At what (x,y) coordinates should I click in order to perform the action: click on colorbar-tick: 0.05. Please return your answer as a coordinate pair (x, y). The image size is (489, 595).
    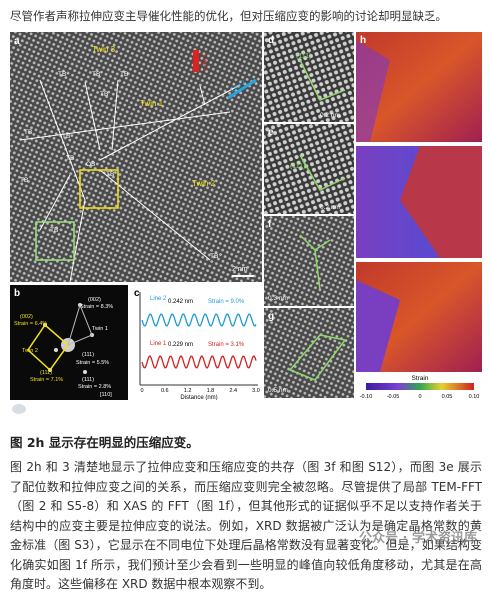
    Looking at the image, I should click on (447, 397).